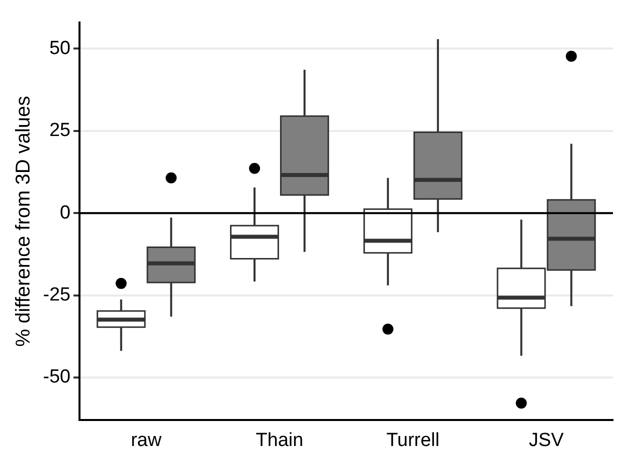 This screenshot has width=631, height=463. I want to click on y-axis-title: % difference from 3D values, so click(23, 221).